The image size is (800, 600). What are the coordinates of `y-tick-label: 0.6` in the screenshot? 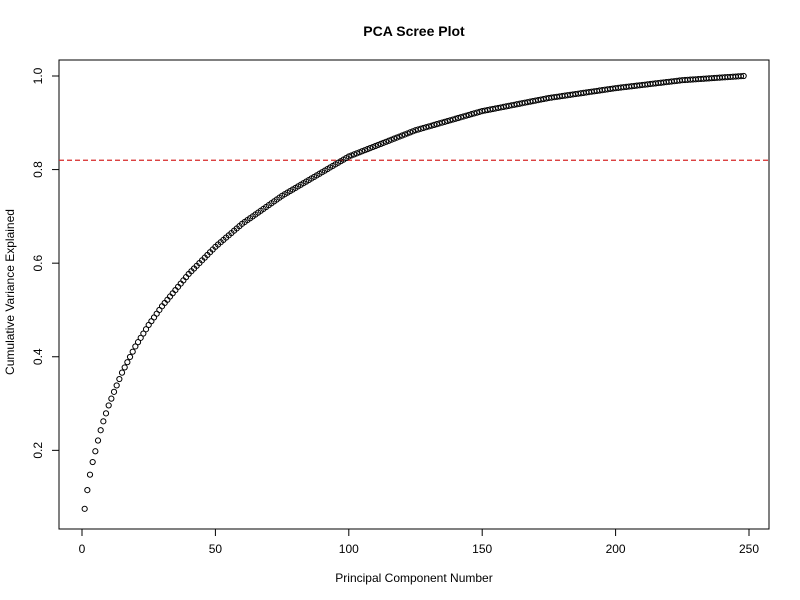 It's located at (38, 263).